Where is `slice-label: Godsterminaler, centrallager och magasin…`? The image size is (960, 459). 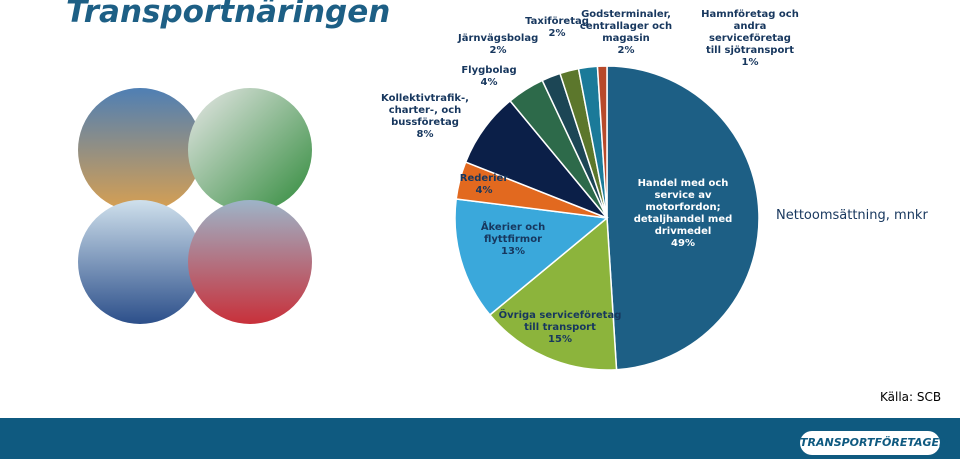
slice-label: Godsterminaler, centrallager och magasin… is located at coordinates (626, 33).